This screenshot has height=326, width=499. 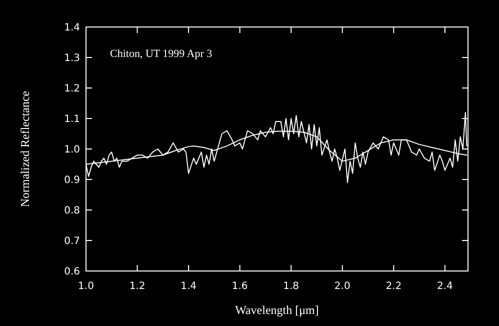 I want to click on y-tick-label: 0.9, so click(x=72, y=180).